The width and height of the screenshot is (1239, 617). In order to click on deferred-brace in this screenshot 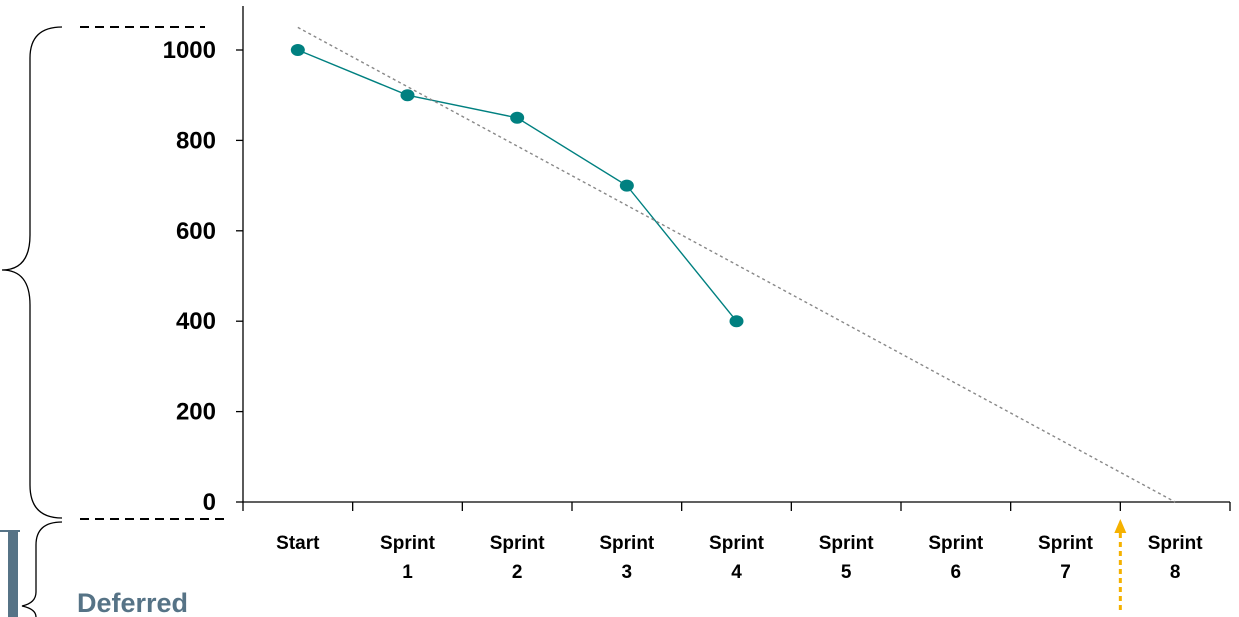, I will do `click(42, 569)`.